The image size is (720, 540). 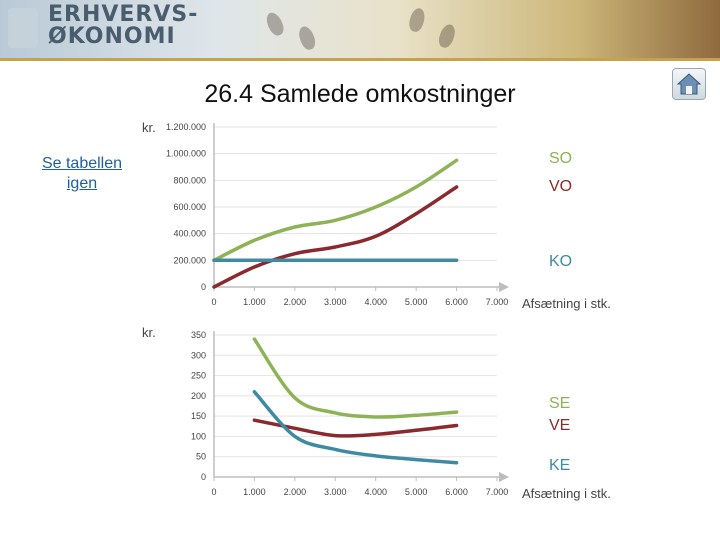 What do you see at coordinates (497, 302) in the screenshot?
I see `top-x-tick-label: 7.000` at bounding box center [497, 302].